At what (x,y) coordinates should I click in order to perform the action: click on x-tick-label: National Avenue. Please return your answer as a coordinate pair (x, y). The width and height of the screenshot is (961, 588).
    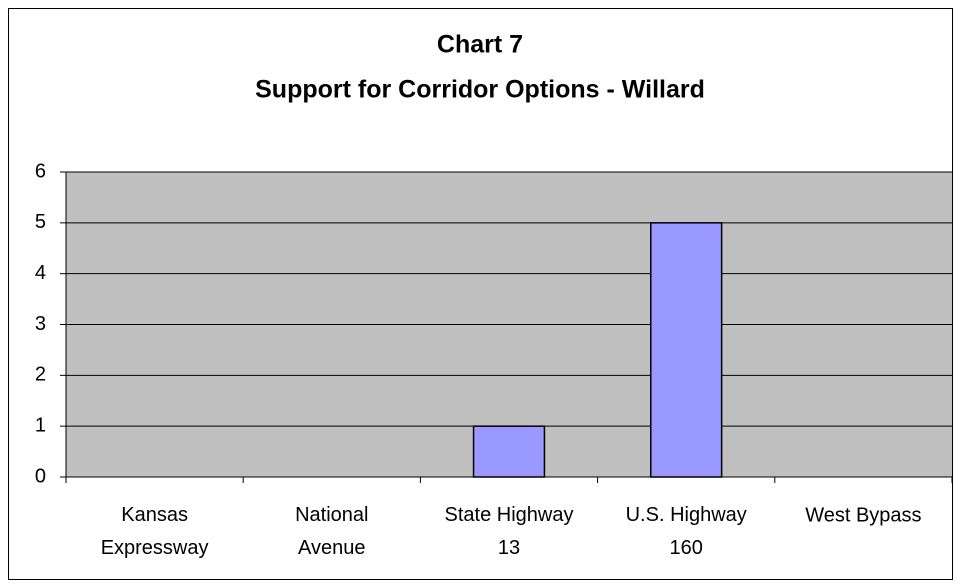
    Looking at the image, I should click on (331, 531).